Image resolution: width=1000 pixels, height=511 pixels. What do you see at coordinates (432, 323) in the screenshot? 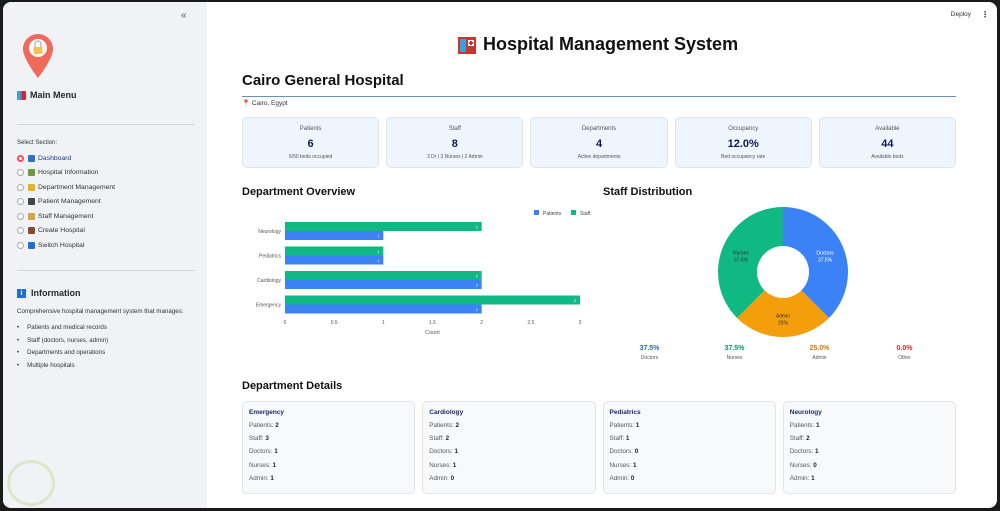
I see `x-tick-label: 1.5` at bounding box center [432, 323].